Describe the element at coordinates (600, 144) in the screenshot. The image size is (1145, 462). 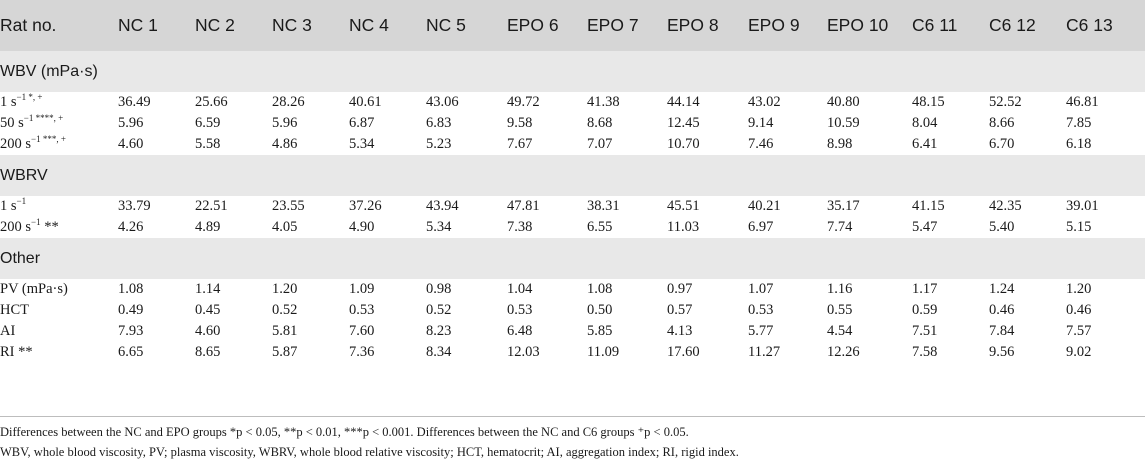
I see `table-cell: 7.07` at that location.